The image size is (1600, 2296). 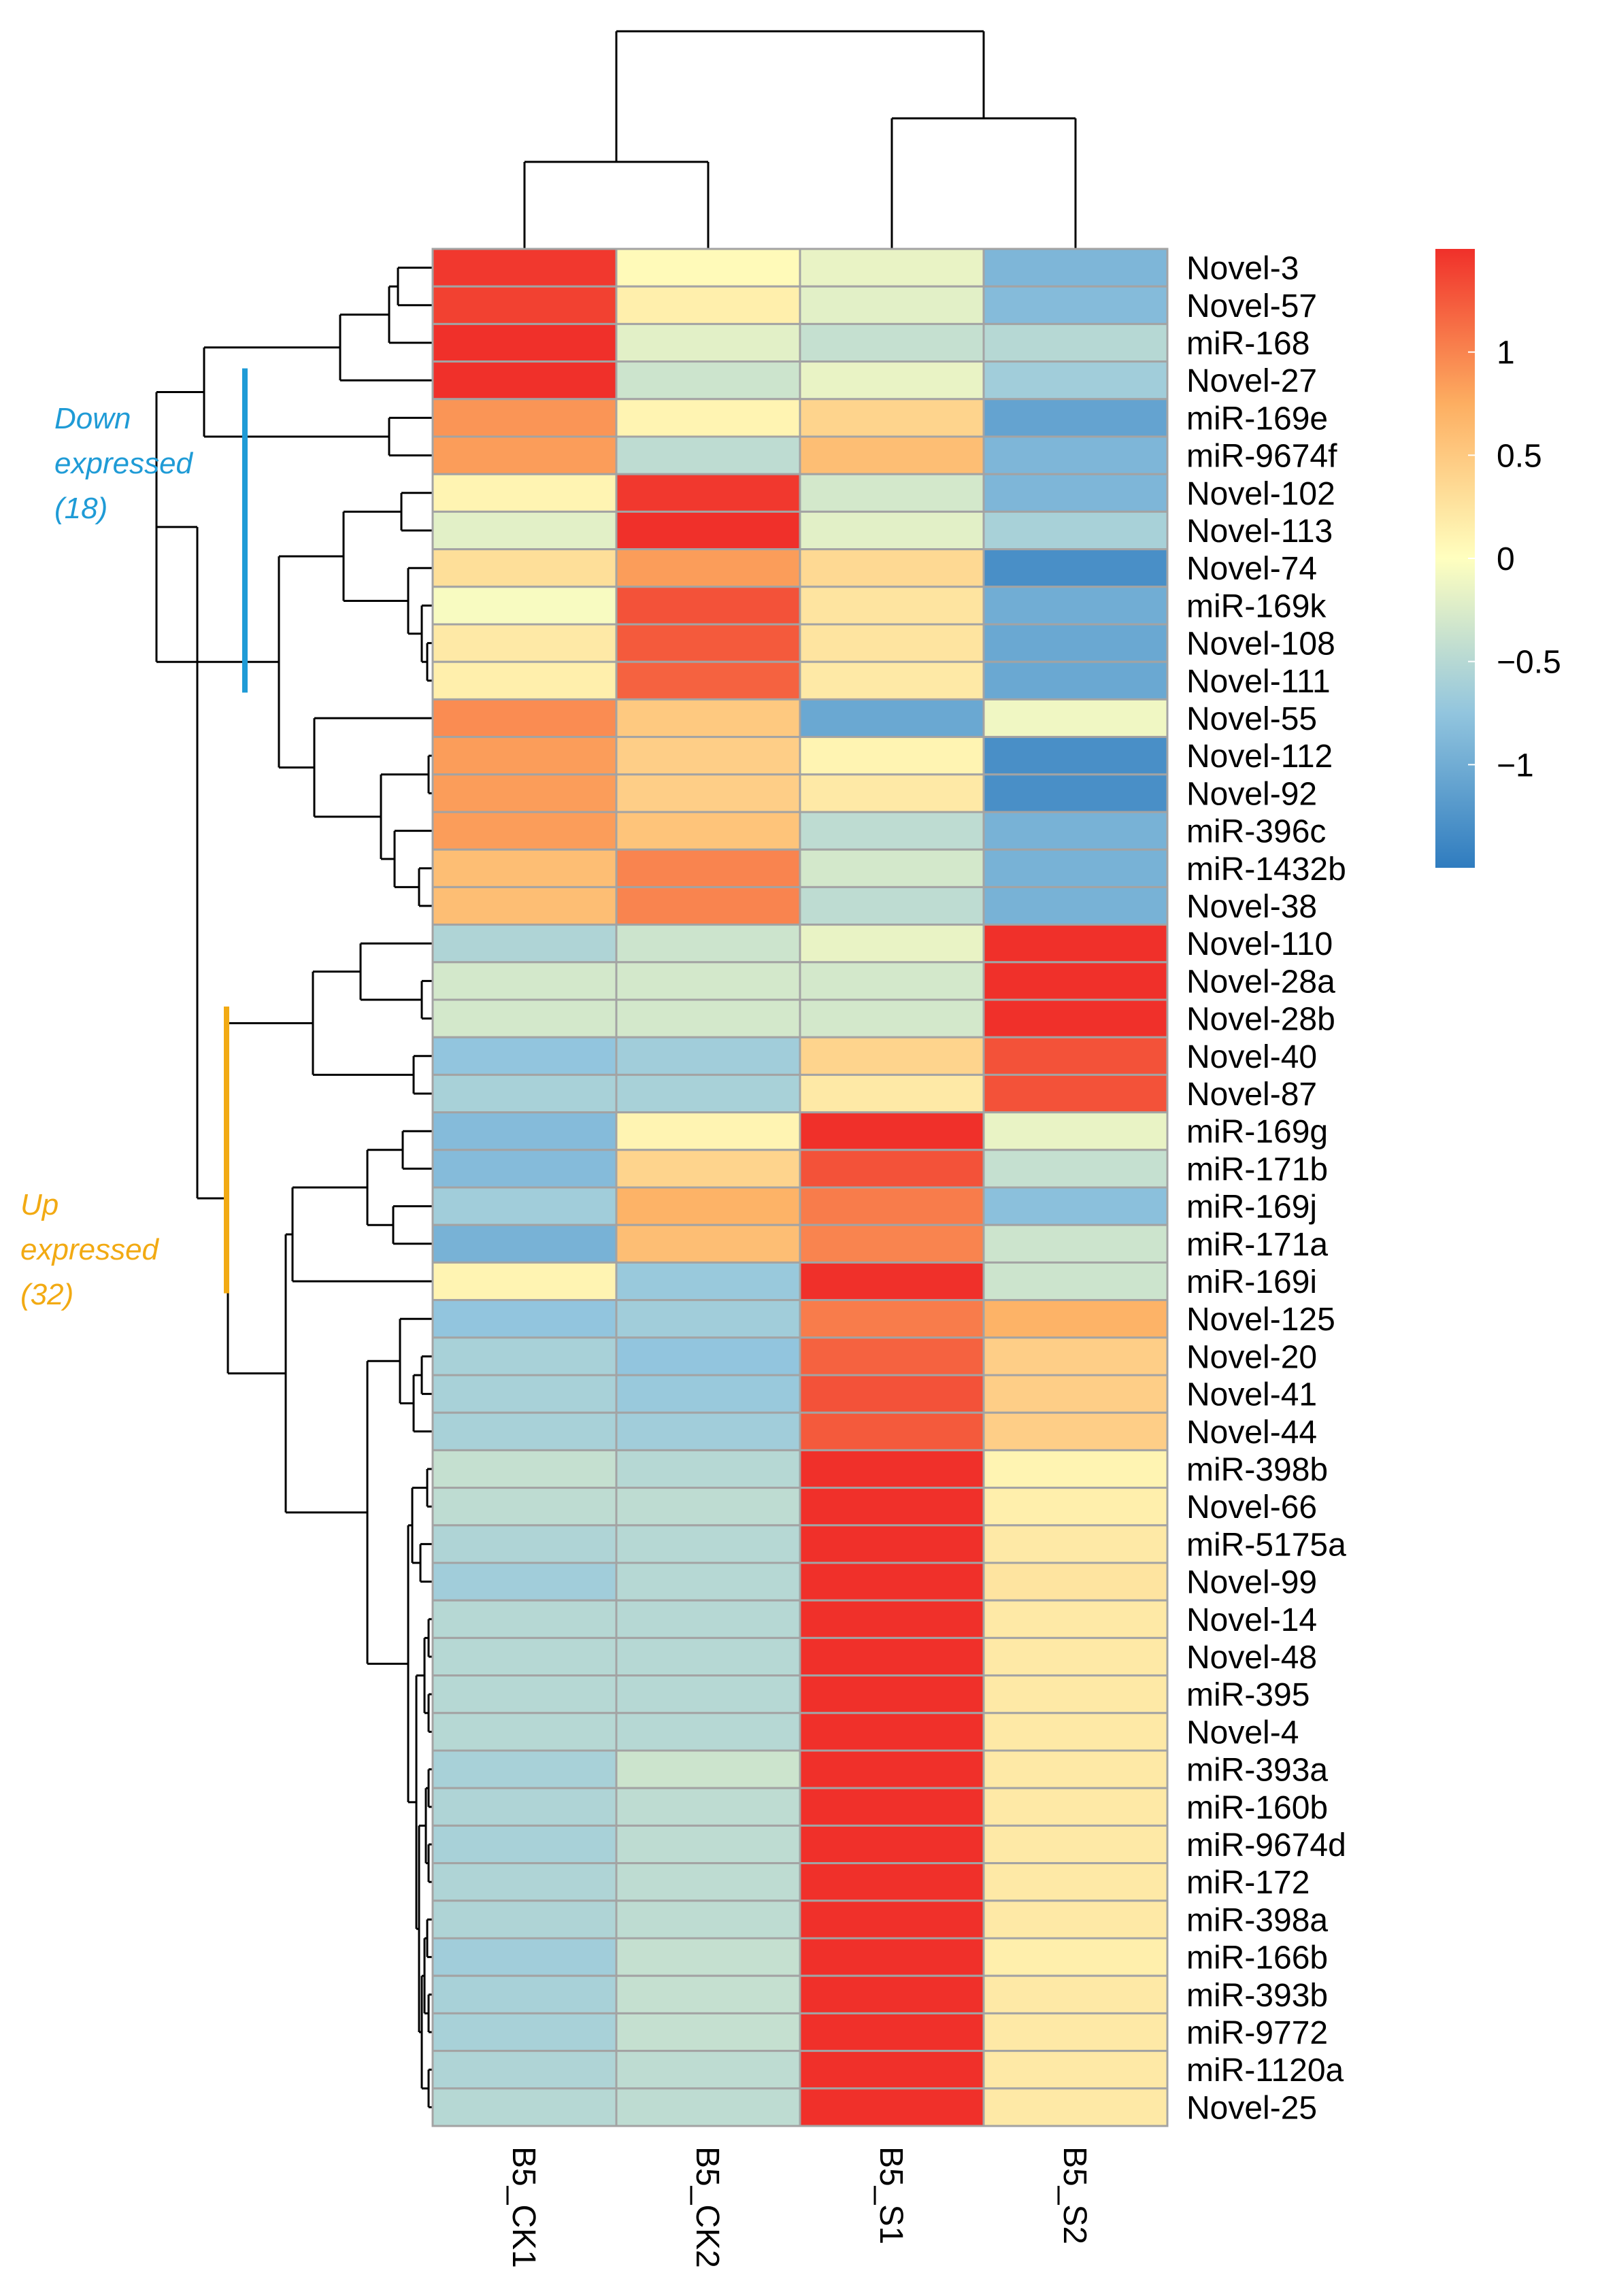 What do you see at coordinates (523, 2207) in the screenshot?
I see `column-label: B5_CK1` at bounding box center [523, 2207].